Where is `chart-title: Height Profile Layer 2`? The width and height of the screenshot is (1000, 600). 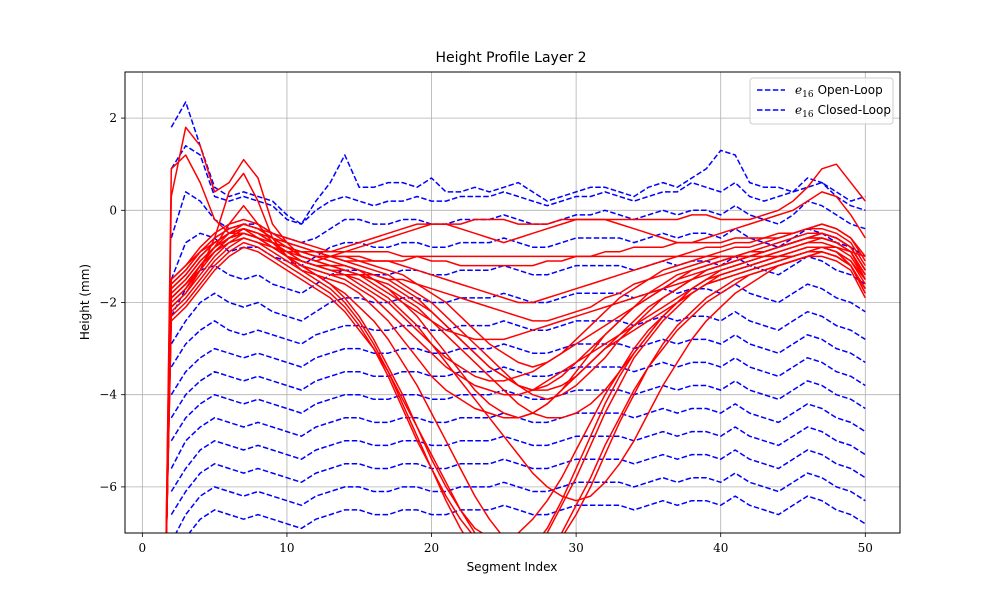 chart-title: Height Profile Layer 2 is located at coordinates (510, 58).